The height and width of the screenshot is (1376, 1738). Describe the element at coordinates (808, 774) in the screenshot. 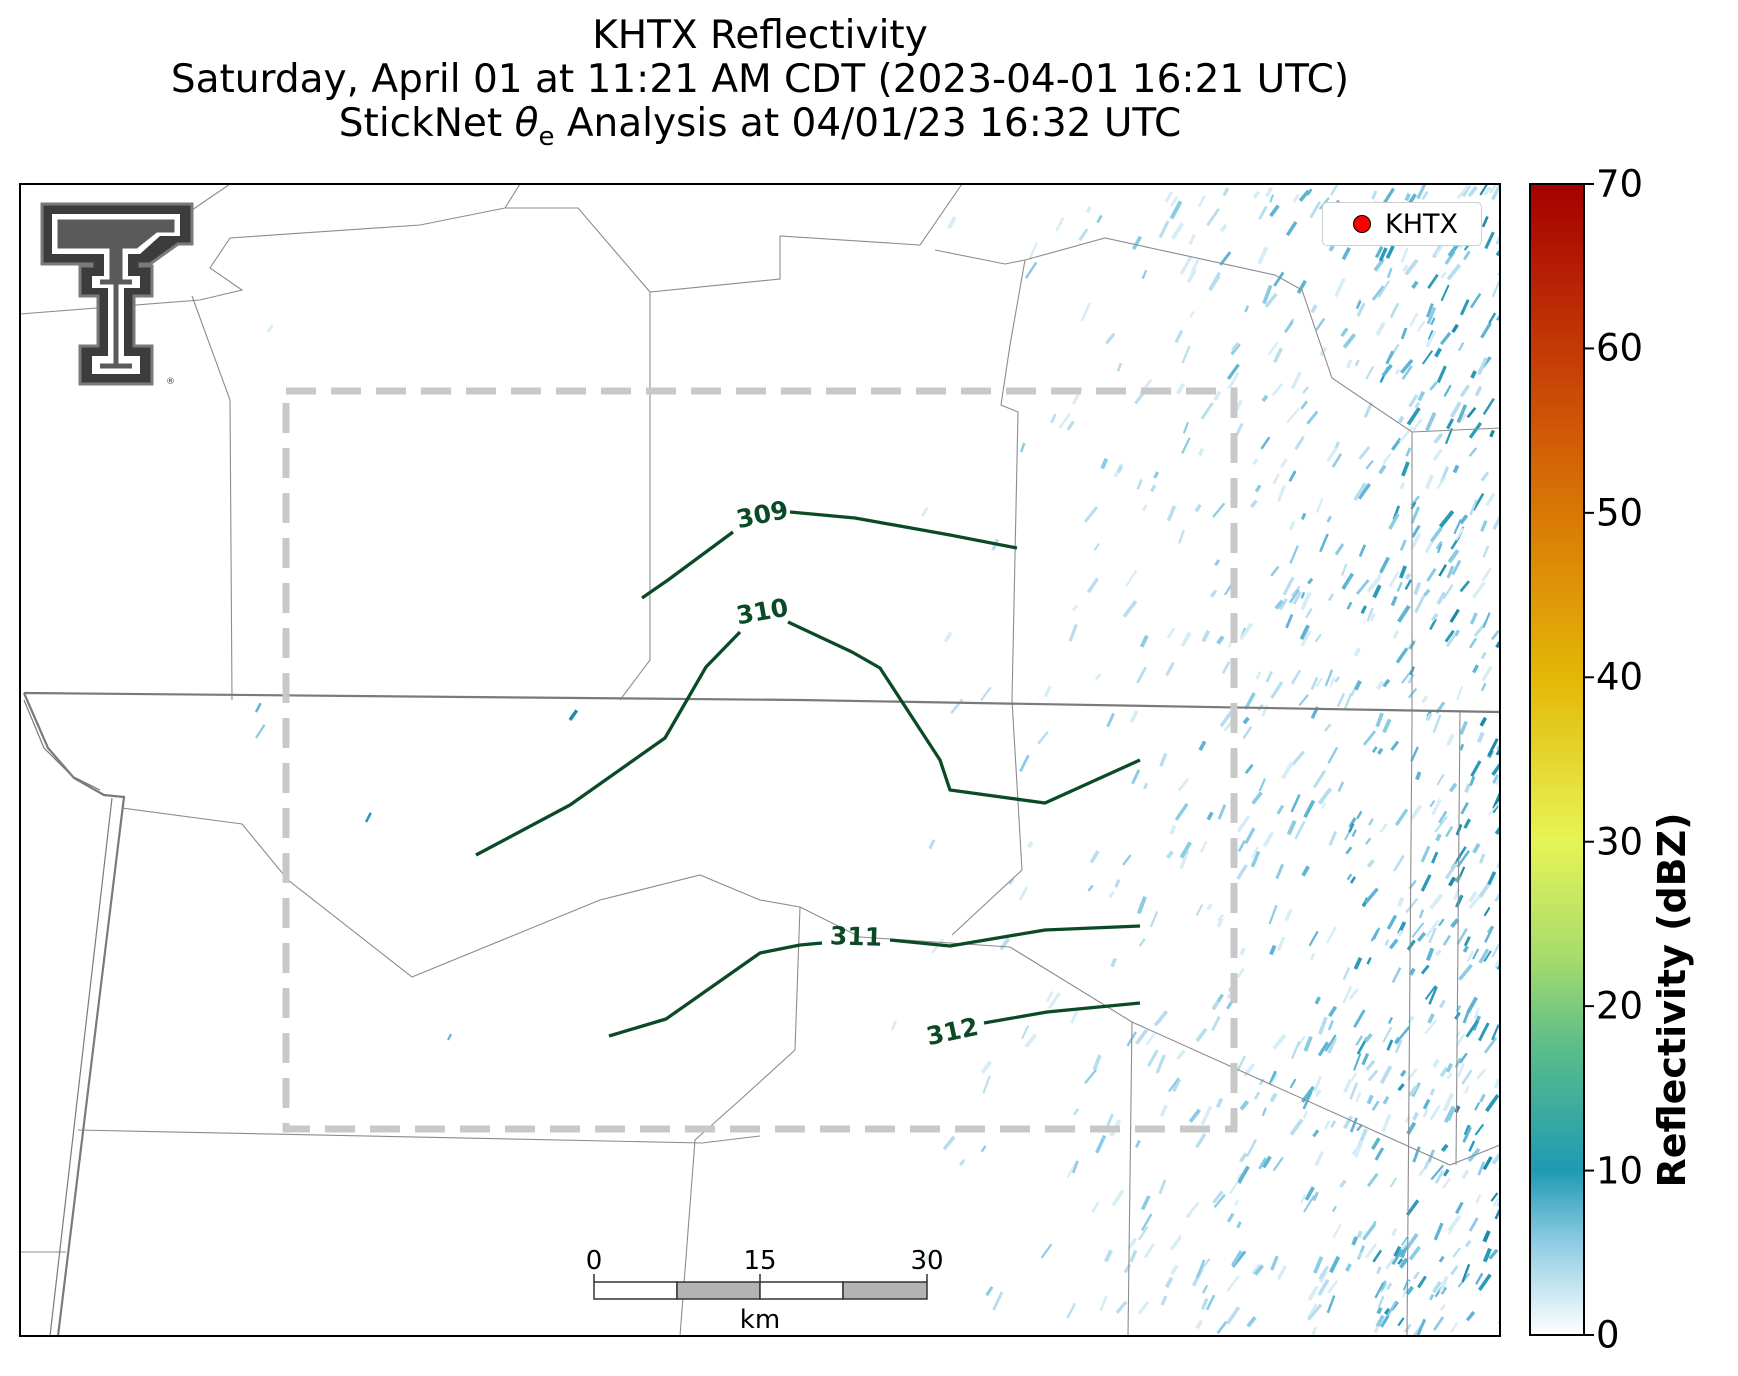

I see `theta-e-contours` at that location.